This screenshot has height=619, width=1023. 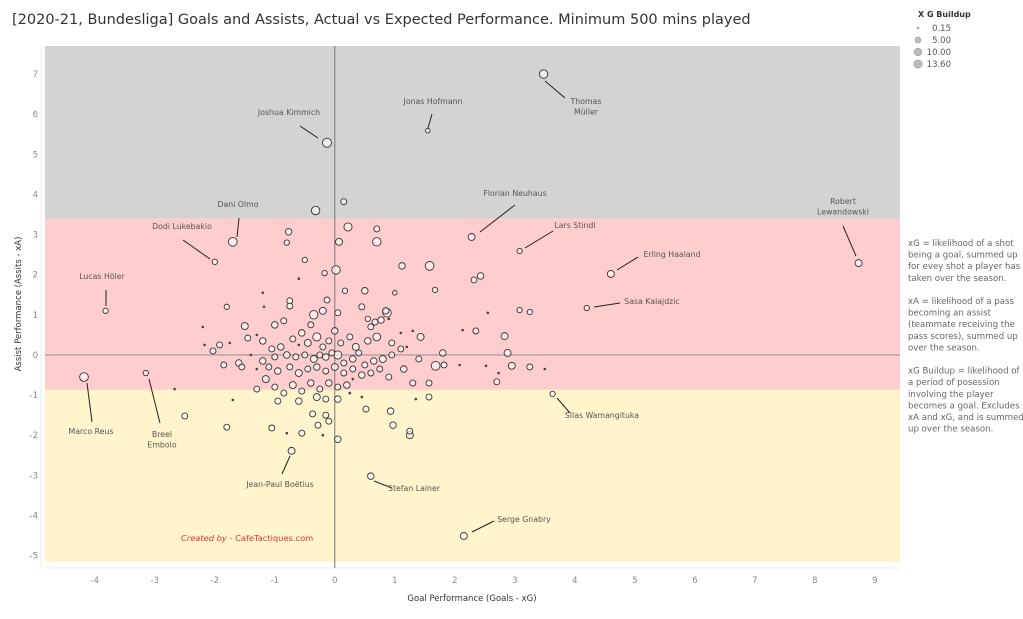 What do you see at coordinates (279, 484) in the screenshot?
I see `player-label: Jean-Paul Boëtius` at bounding box center [279, 484].